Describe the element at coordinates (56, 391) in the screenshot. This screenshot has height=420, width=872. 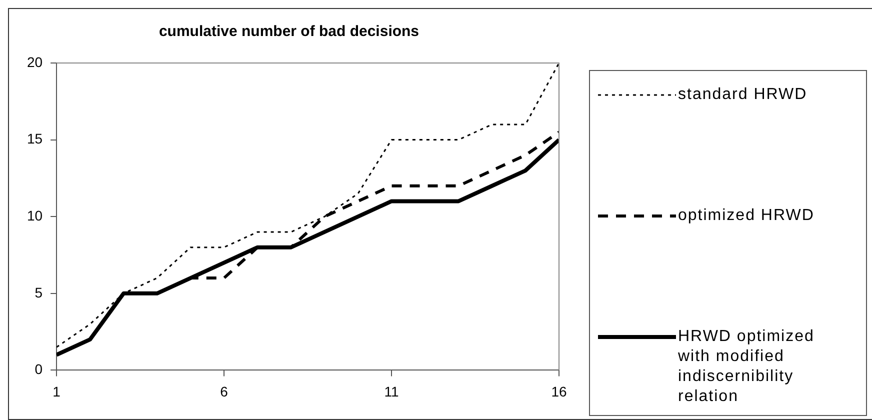
I see `x-tick-label: 1` at that location.